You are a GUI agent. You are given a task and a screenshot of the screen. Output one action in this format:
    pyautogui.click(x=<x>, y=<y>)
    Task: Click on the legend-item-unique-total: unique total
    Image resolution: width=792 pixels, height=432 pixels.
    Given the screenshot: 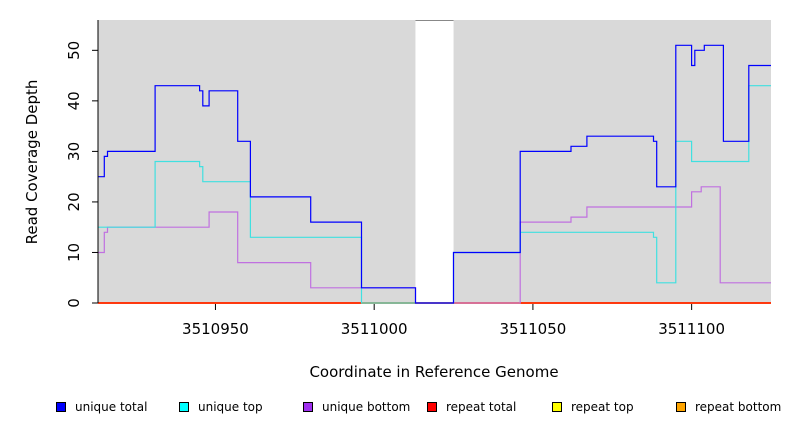 What is the action you would take?
    pyautogui.click(x=101, y=407)
    